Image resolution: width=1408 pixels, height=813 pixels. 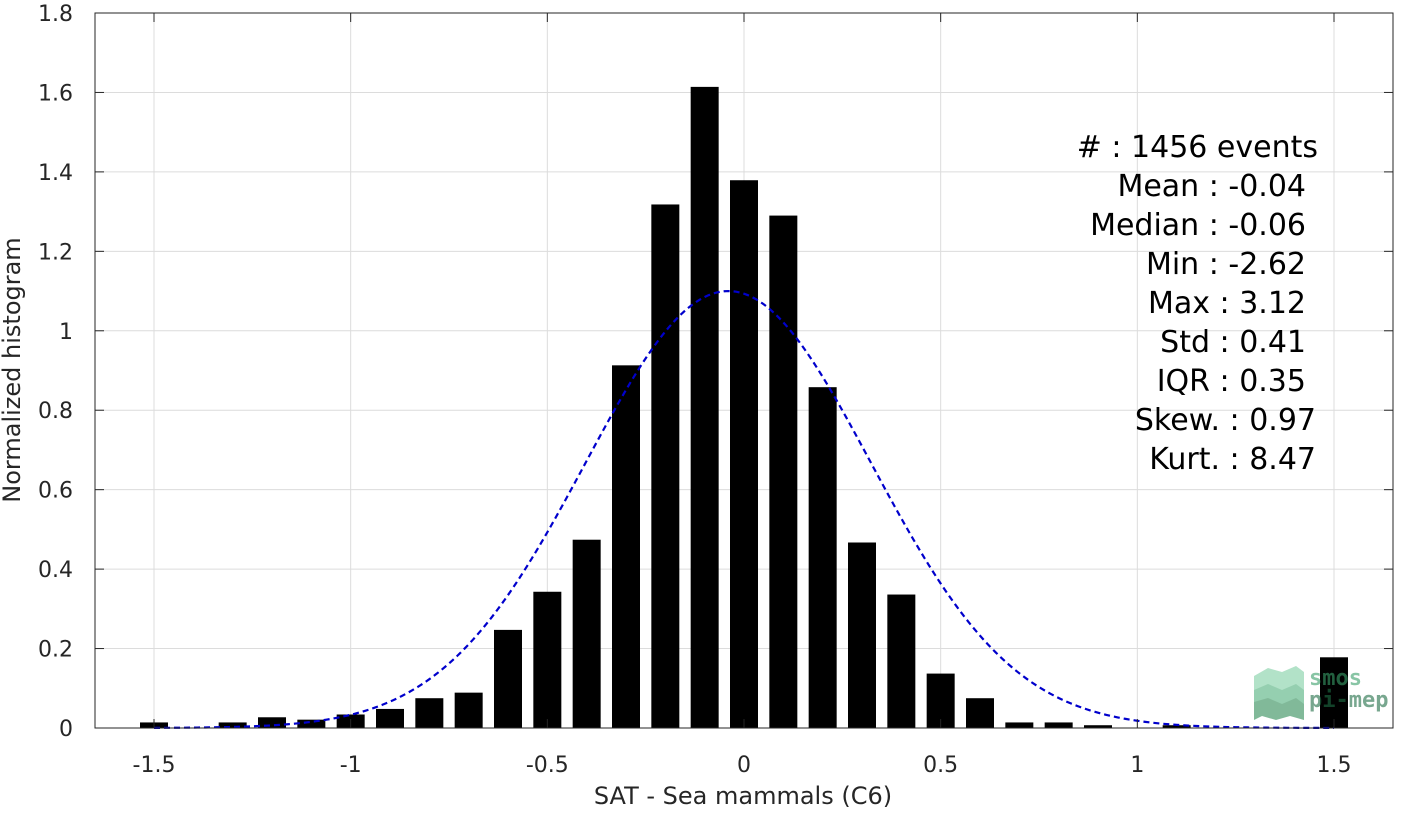 I want to click on y-tick-label: 0.2, so click(x=55, y=650).